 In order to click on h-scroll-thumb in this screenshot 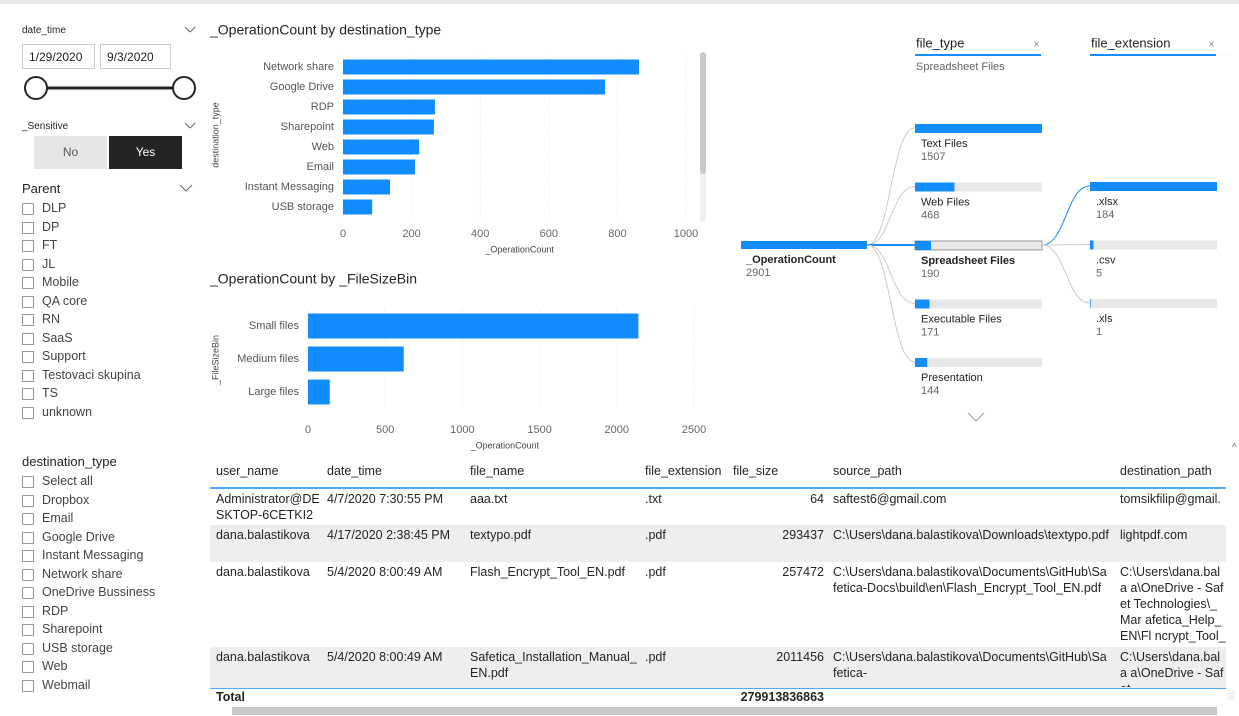, I will do `click(724, 711)`.